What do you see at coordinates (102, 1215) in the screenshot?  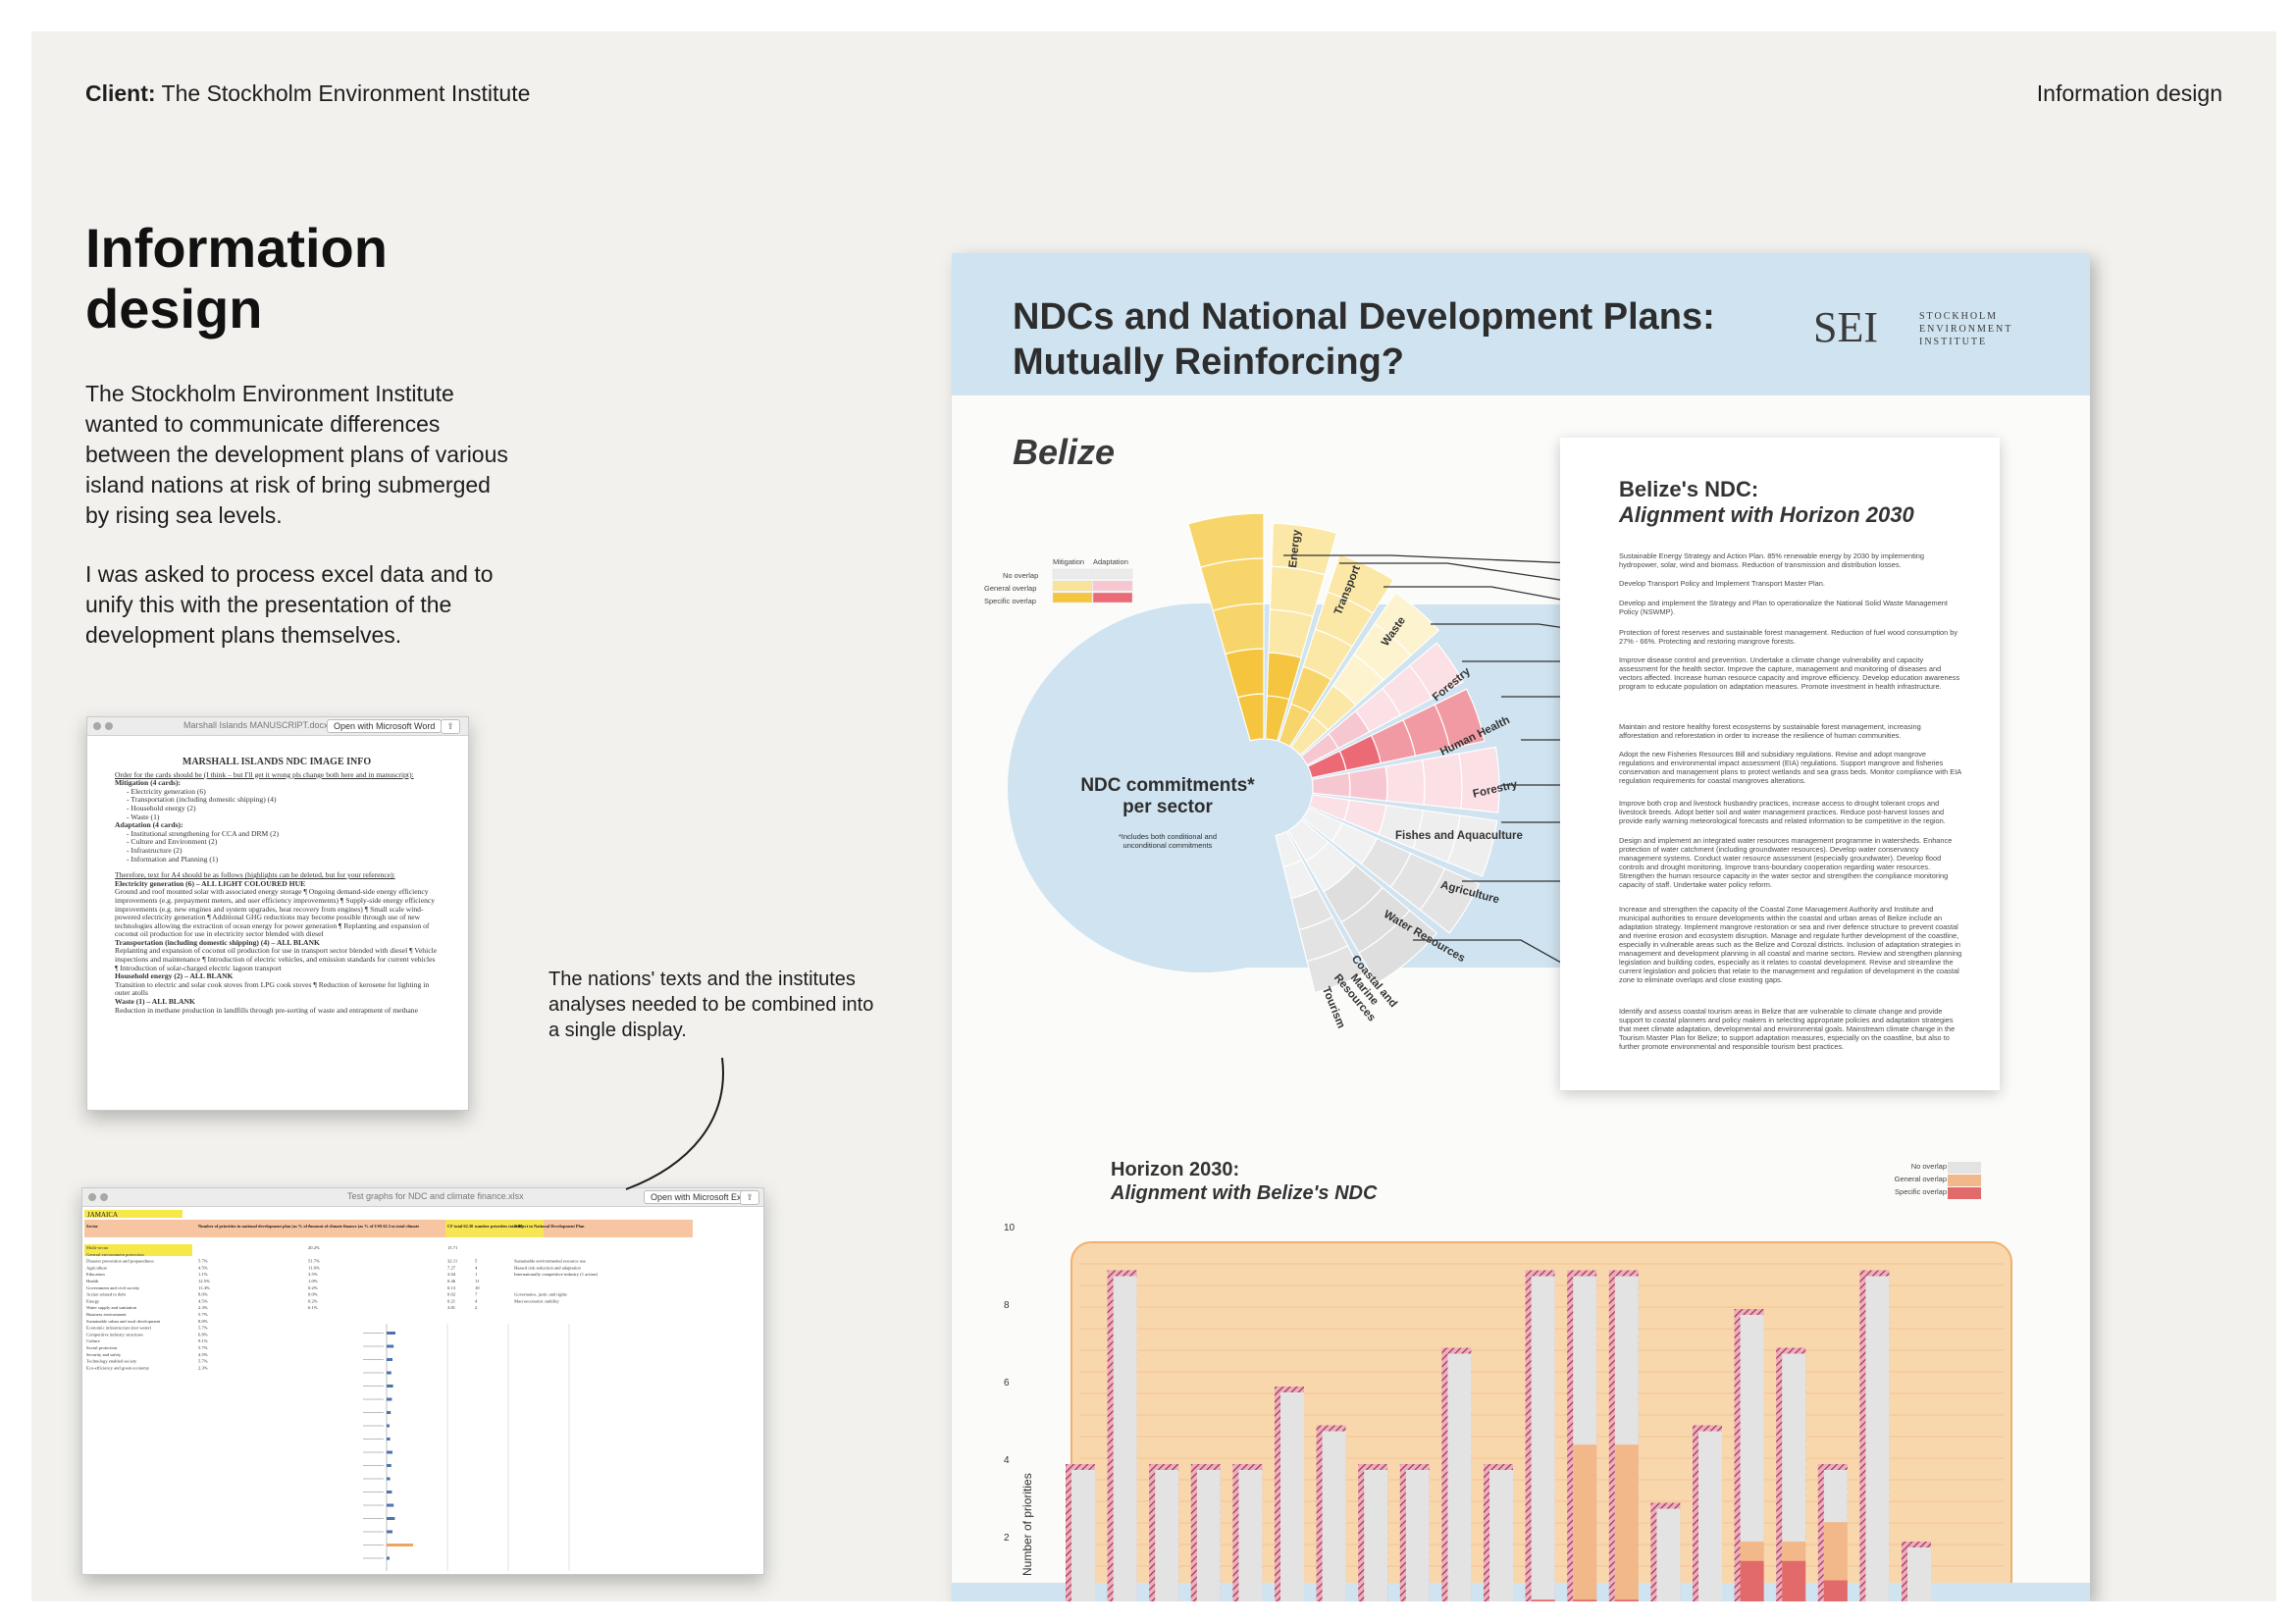 I see `sheet-title: JAMAICA` at bounding box center [102, 1215].